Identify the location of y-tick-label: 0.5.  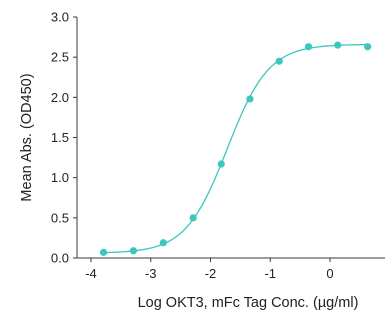
(60, 217).